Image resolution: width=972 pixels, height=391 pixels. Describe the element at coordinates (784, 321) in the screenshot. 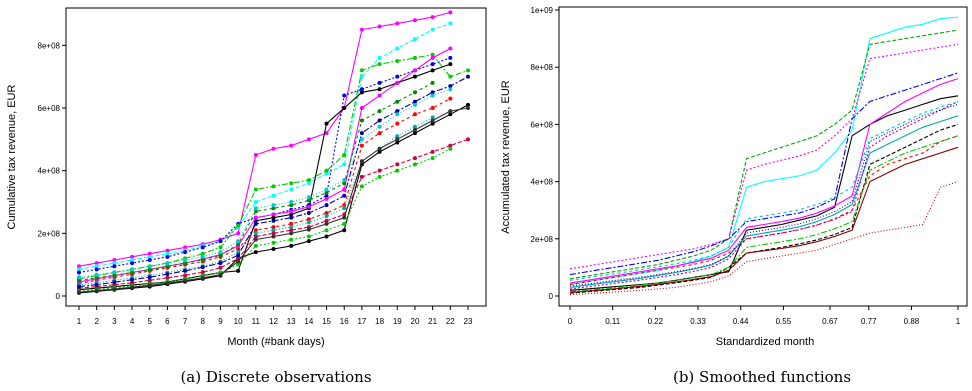

I see `b-x-tick-label: 0.55` at that location.